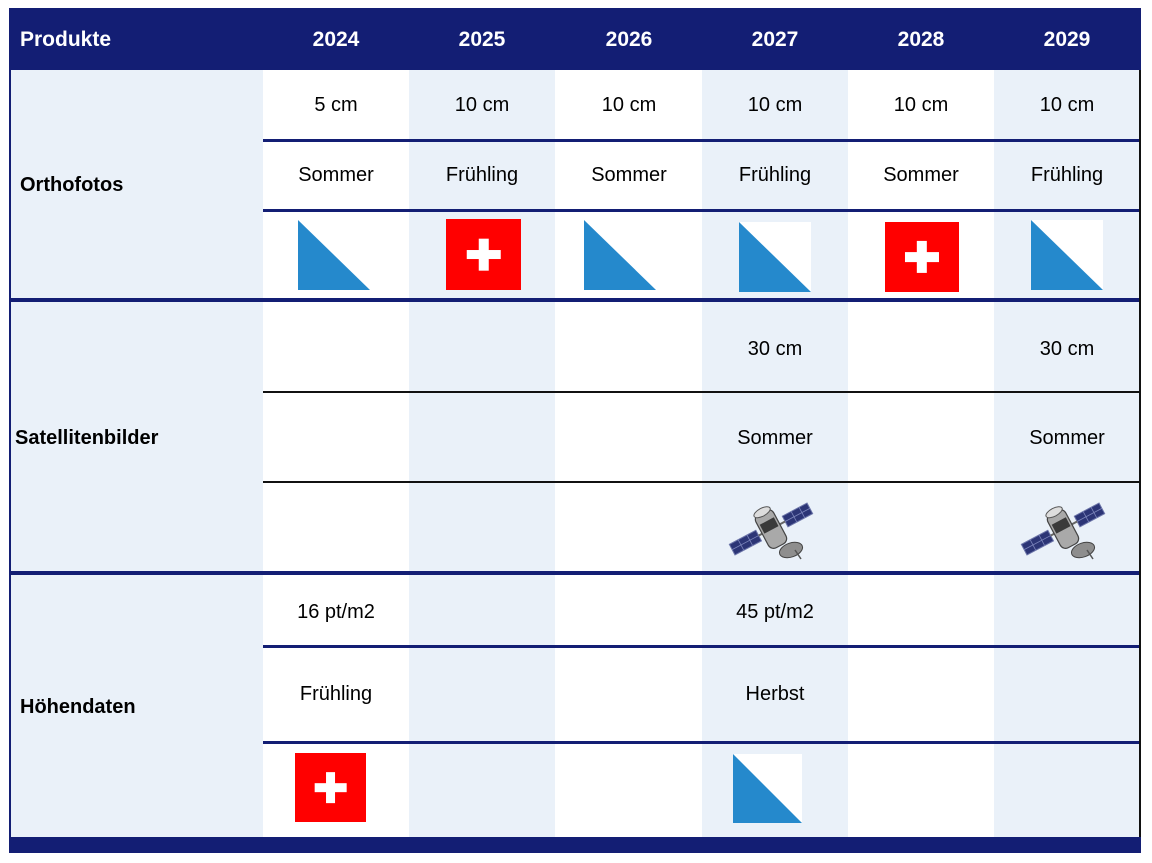  What do you see at coordinates (336, 453) in the screenshot?
I see `column-2024` at bounding box center [336, 453].